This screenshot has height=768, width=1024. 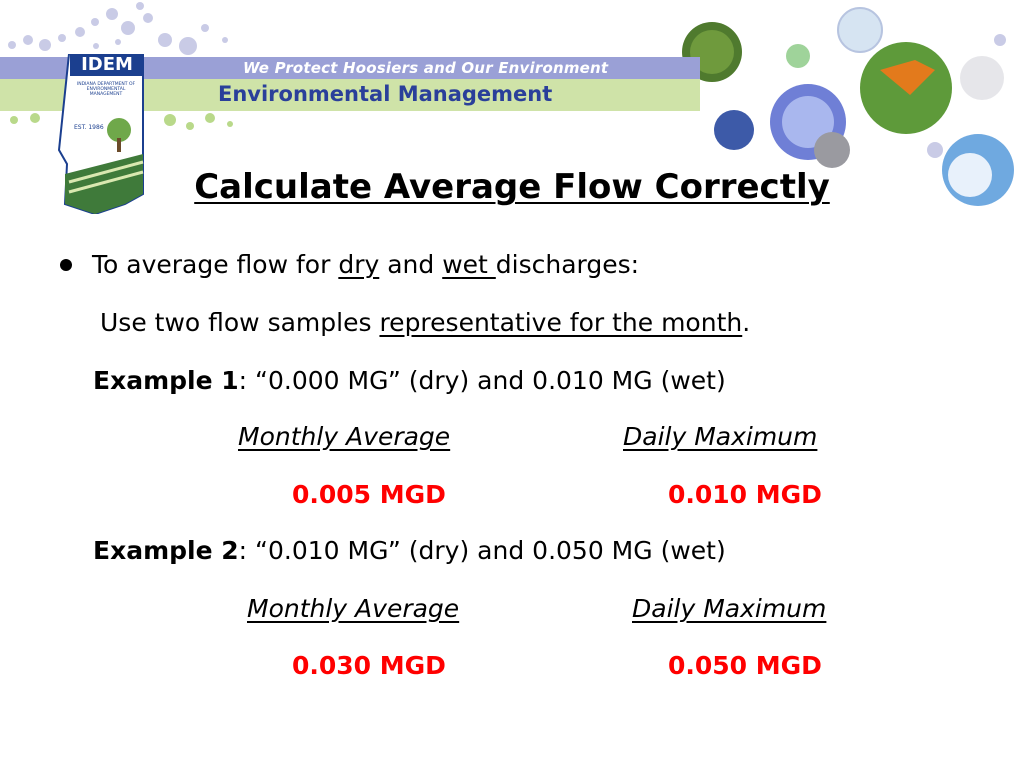 What do you see at coordinates (469, 264) in the screenshot?
I see `bullet-wet: wet` at bounding box center [469, 264].